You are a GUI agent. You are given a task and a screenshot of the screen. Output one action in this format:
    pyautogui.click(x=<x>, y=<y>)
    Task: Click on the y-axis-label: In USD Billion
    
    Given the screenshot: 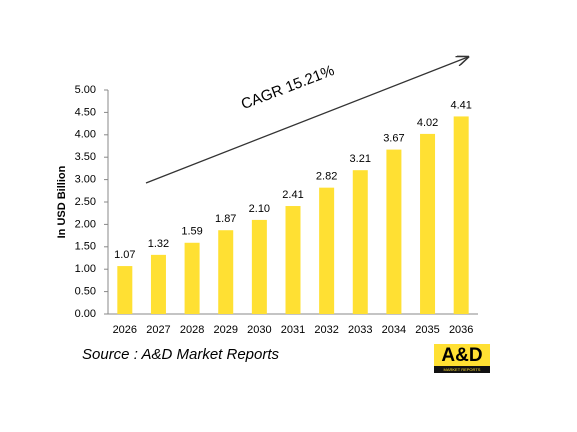 What is the action you would take?
    pyautogui.click(x=62, y=201)
    